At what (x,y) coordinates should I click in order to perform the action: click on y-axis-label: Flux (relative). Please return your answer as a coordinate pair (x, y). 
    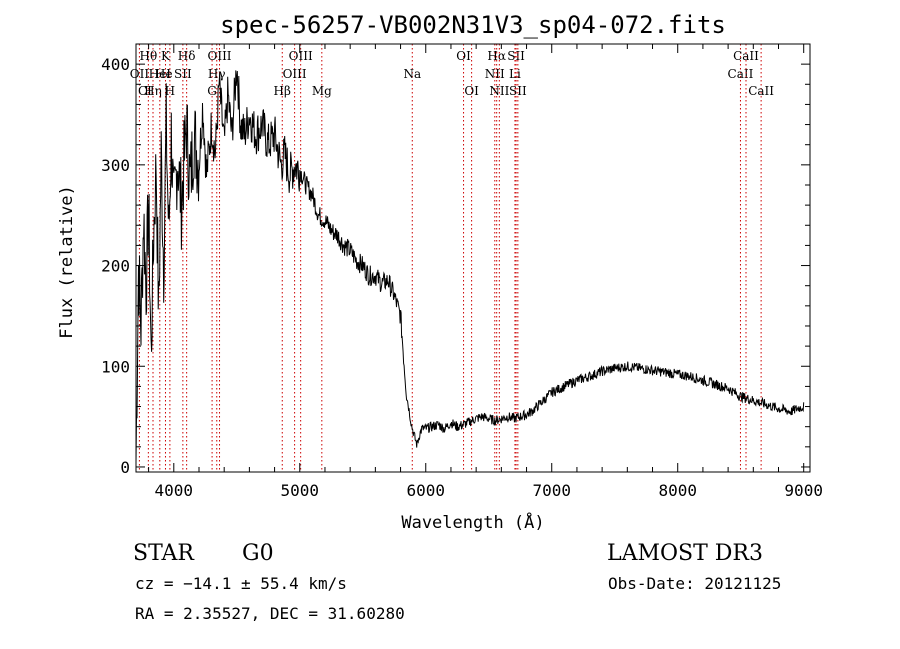
    Looking at the image, I should click on (67, 262).